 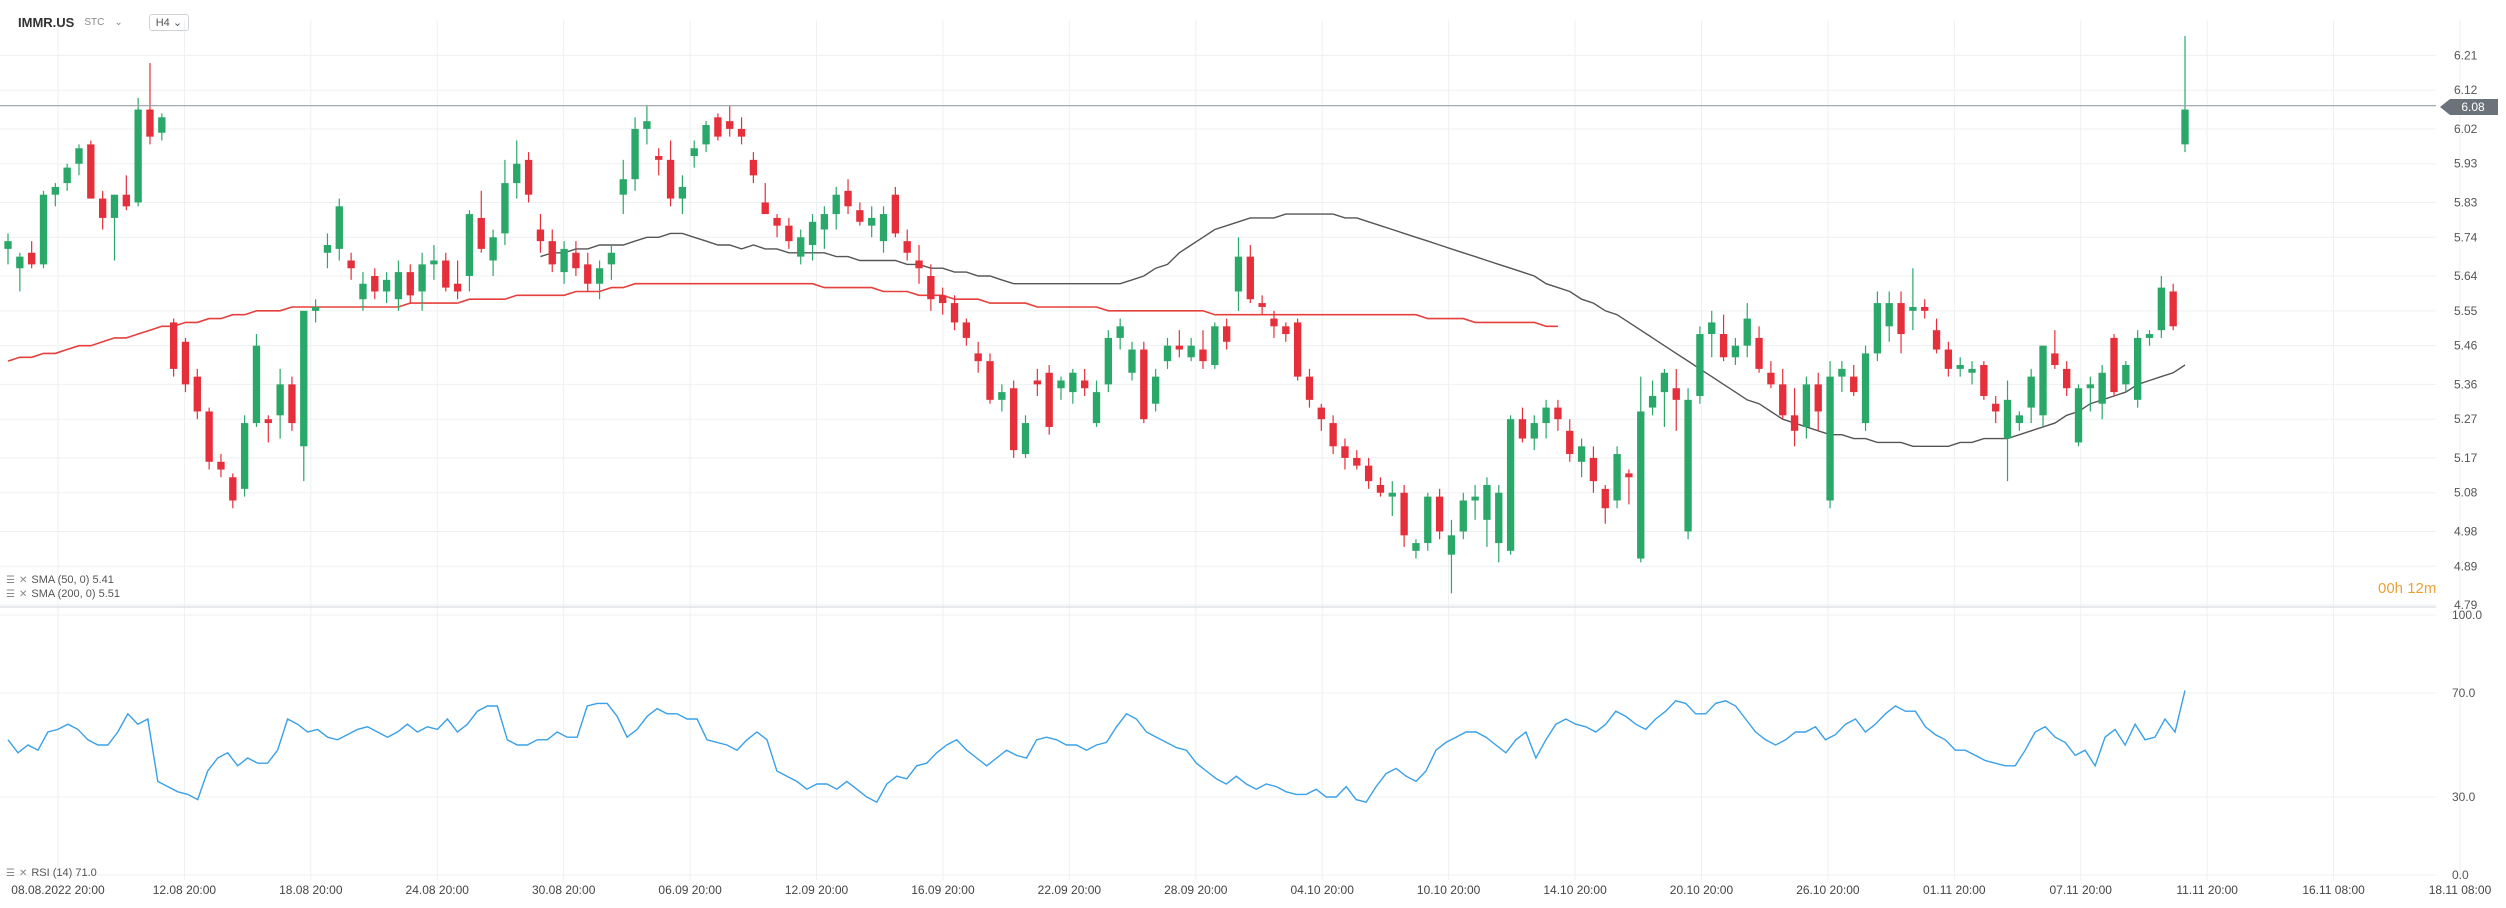 I want to click on time-tick-label: 10.10 20:00, so click(x=1449, y=890).